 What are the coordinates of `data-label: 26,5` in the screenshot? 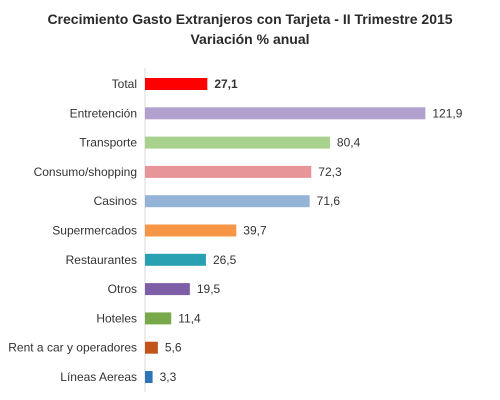 It's located at (225, 260).